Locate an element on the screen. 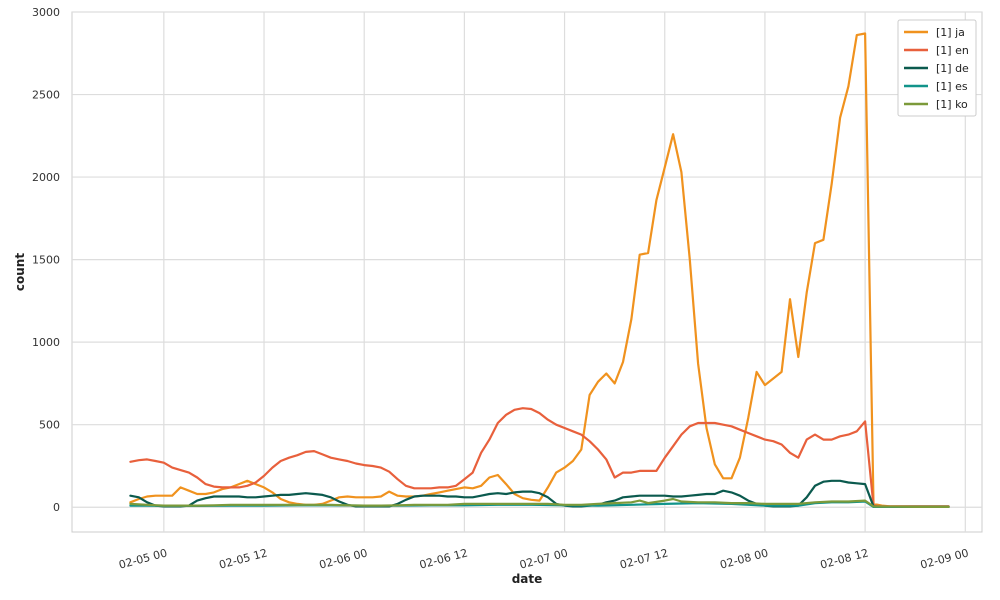 This screenshot has width=1000, height=600. x-tick-label: 02-07 12 is located at coordinates (643, 558).